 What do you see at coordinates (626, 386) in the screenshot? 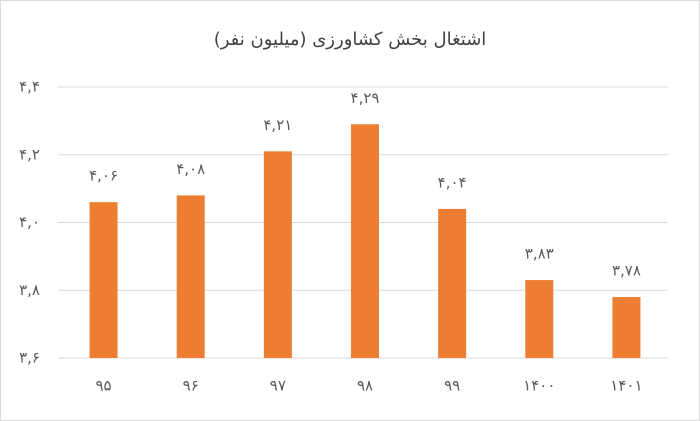
I see `x-tick-label: ۱۴۰۱` at bounding box center [626, 386].